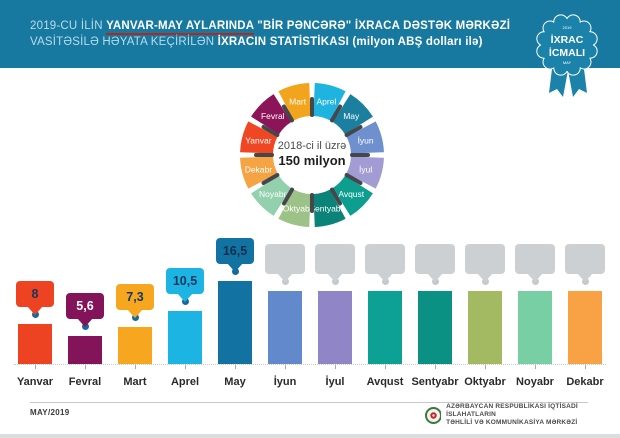  Describe the element at coordinates (312, 146) in the screenshot. I see `donut-center-year-label: 2018-ci il üzrə` at that location.